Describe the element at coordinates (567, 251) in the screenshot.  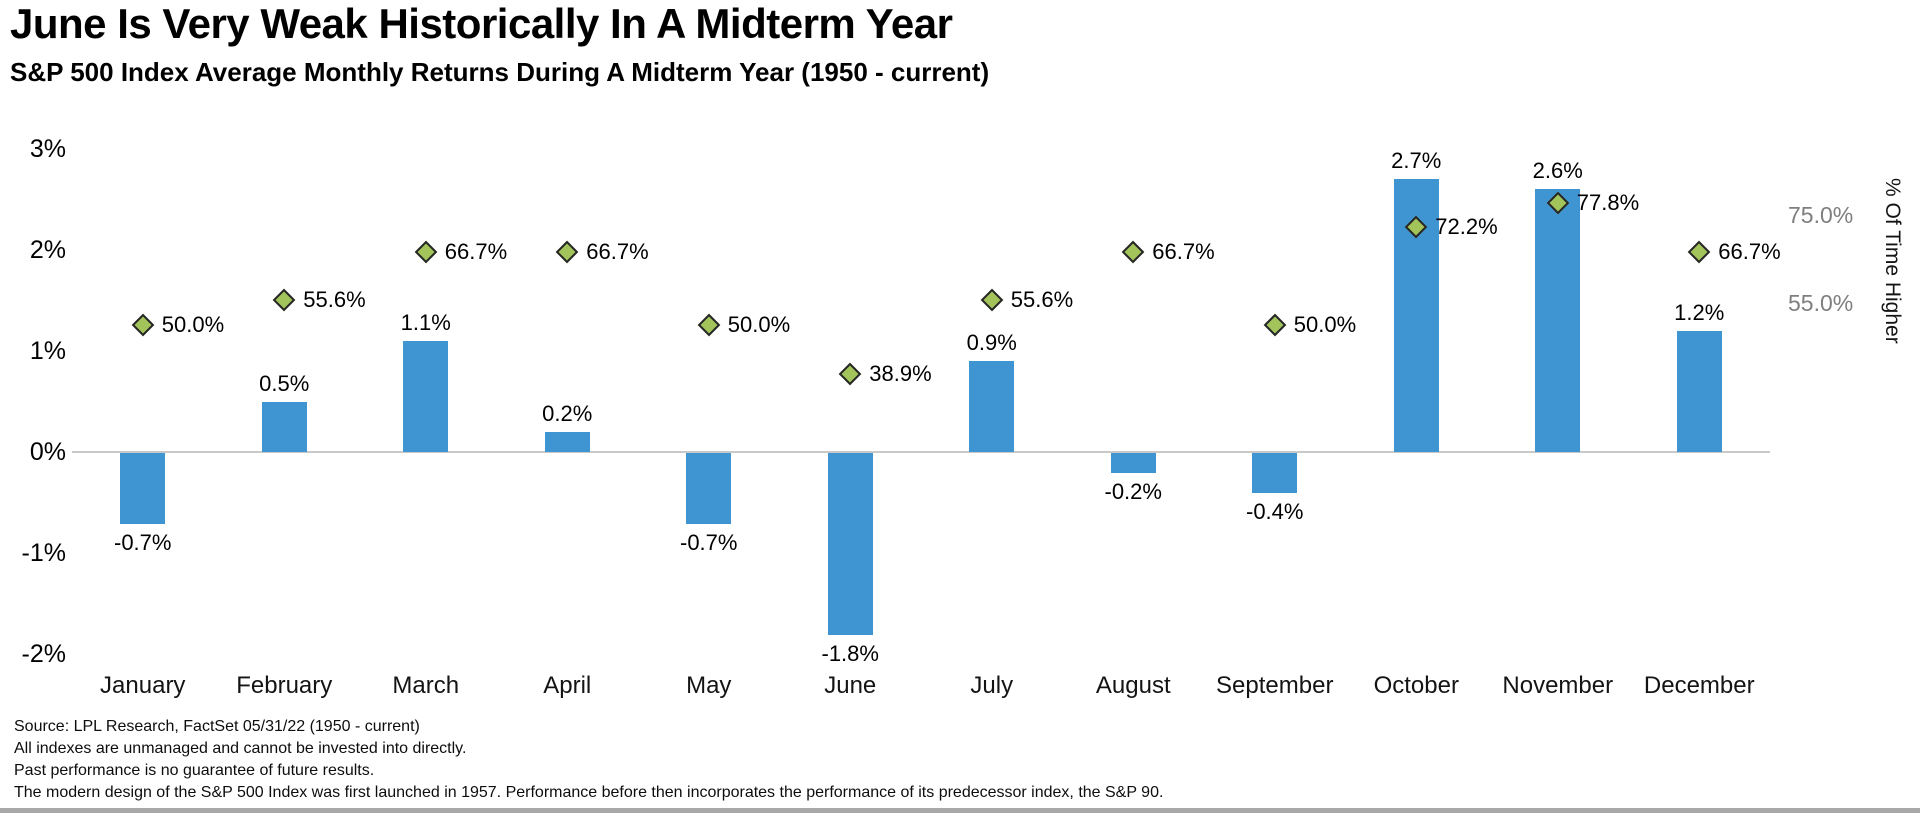
I see `pct-higher-diamond-april` at that location.